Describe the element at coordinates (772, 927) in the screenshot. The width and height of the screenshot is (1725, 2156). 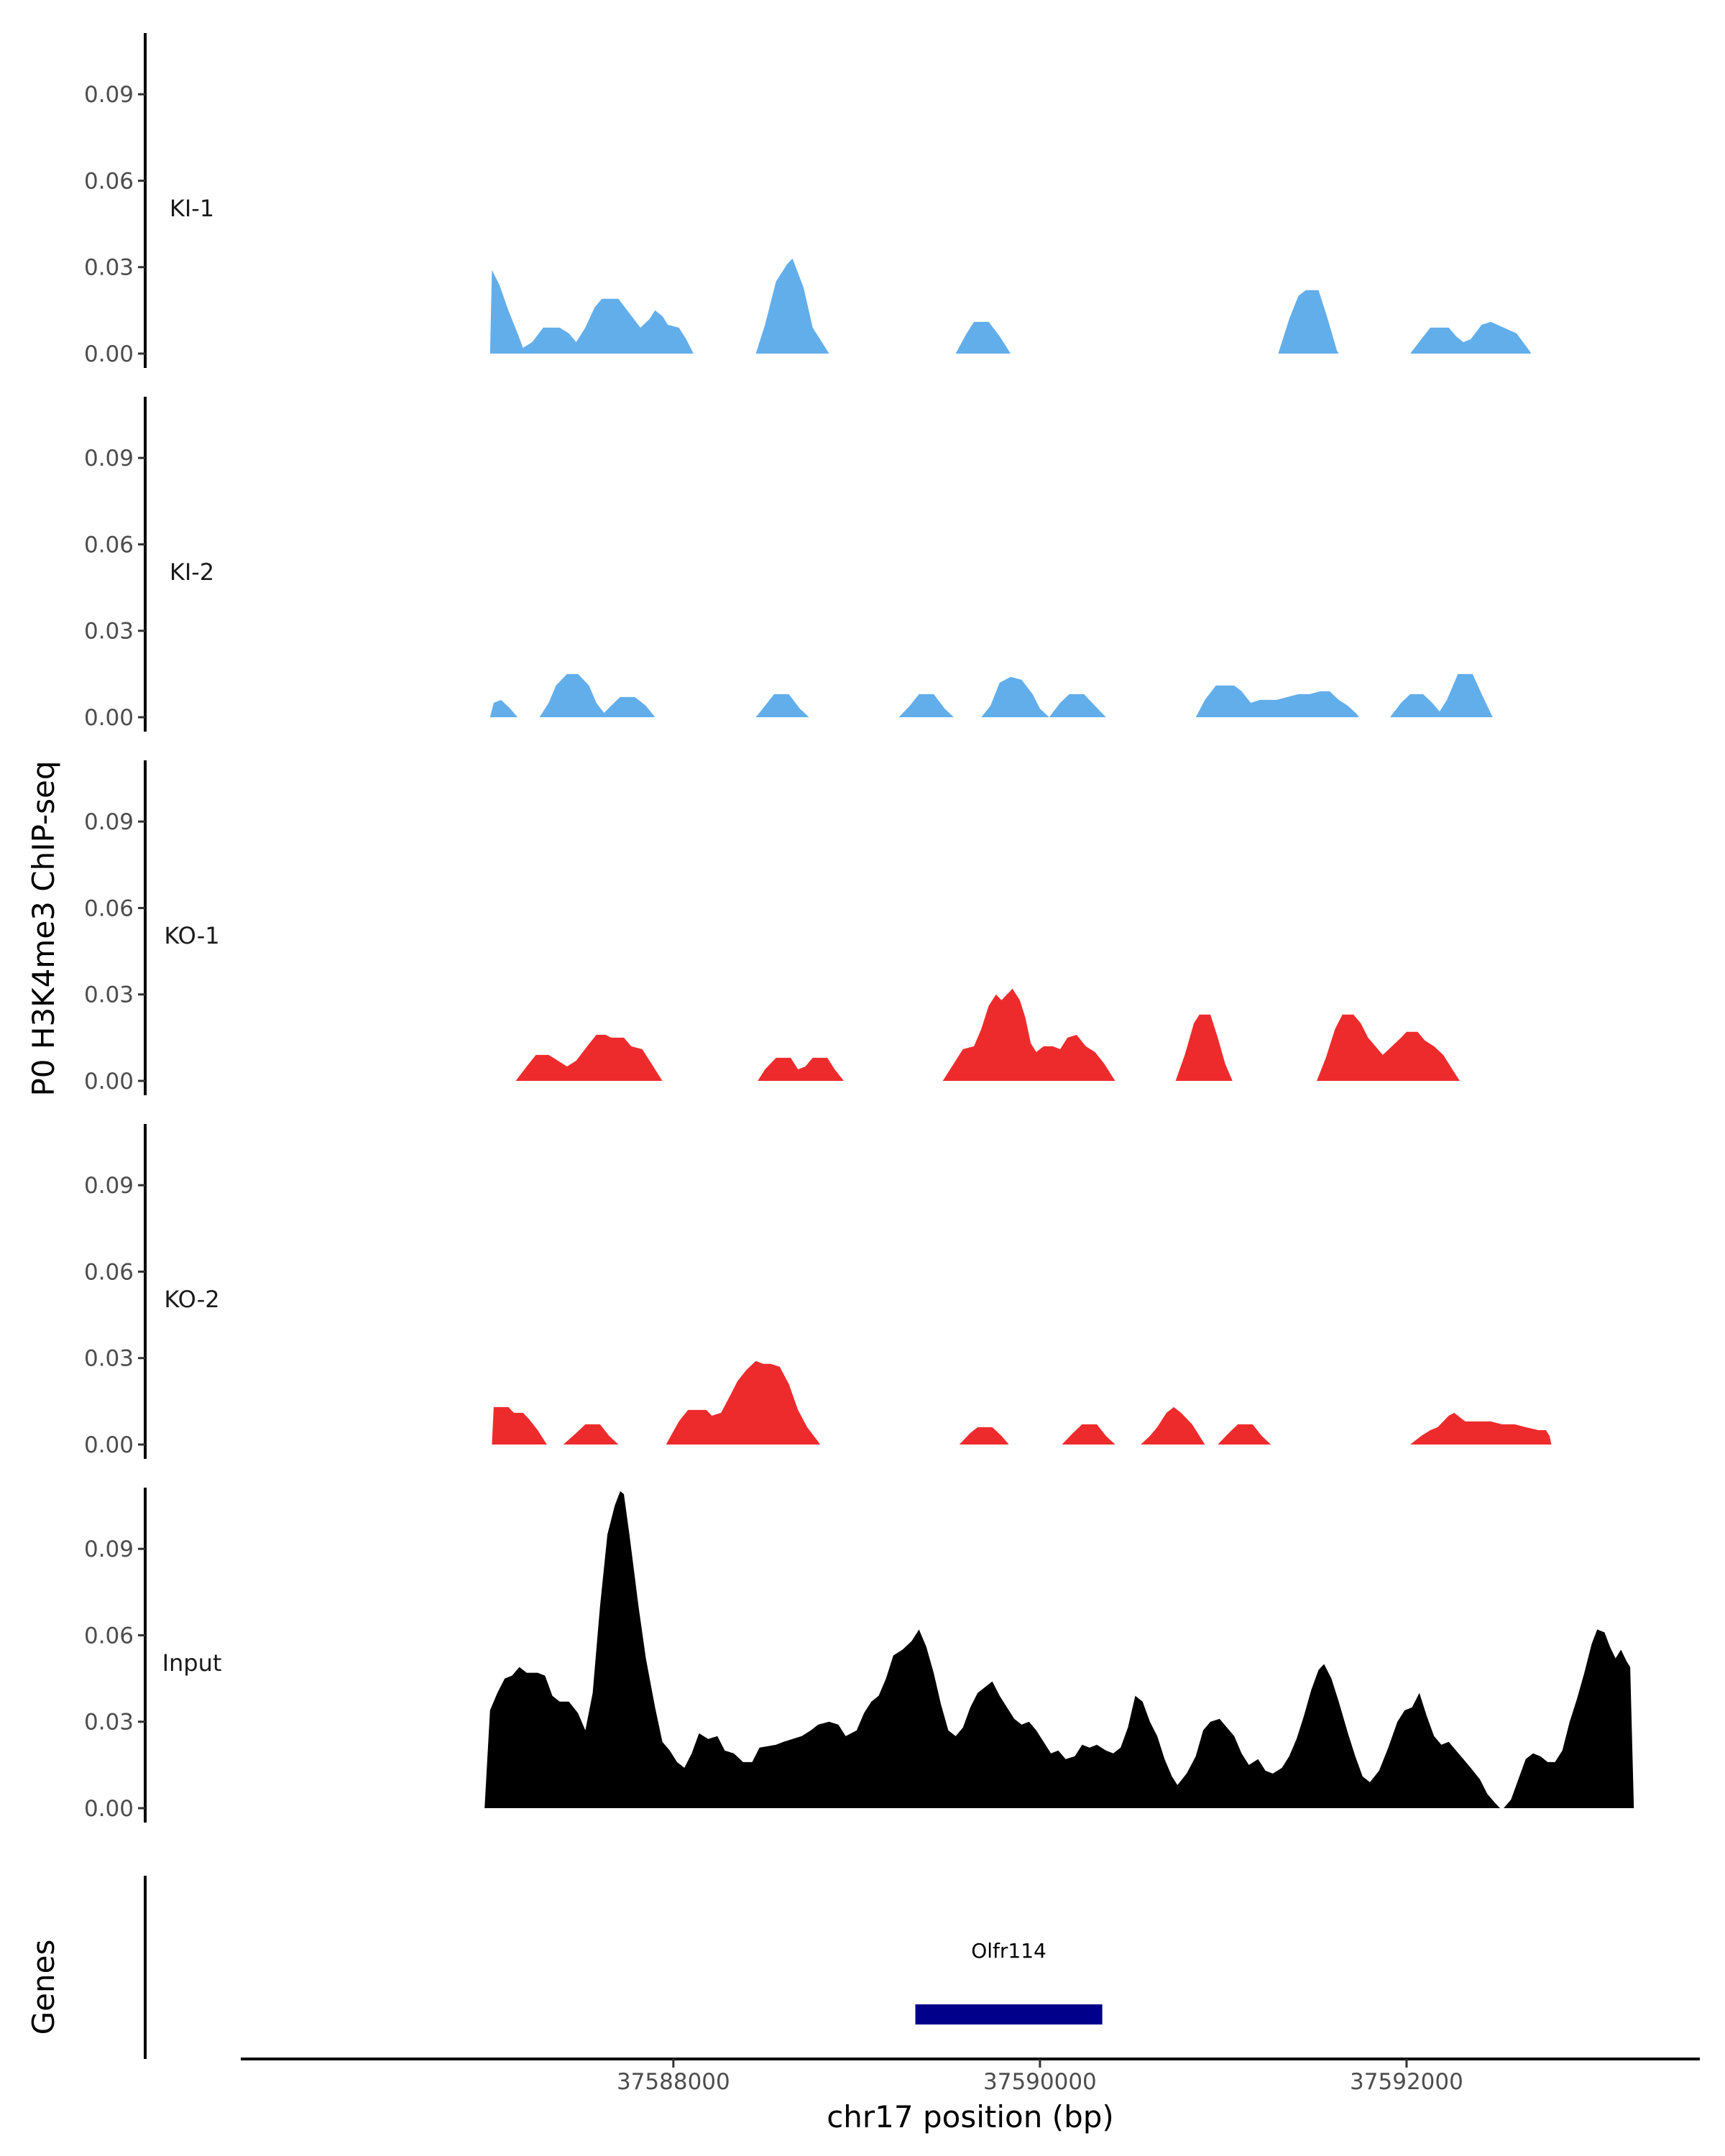
I see `track-ko-1: 0.00 0.03 0.06 0.09 KO-1` at that location.